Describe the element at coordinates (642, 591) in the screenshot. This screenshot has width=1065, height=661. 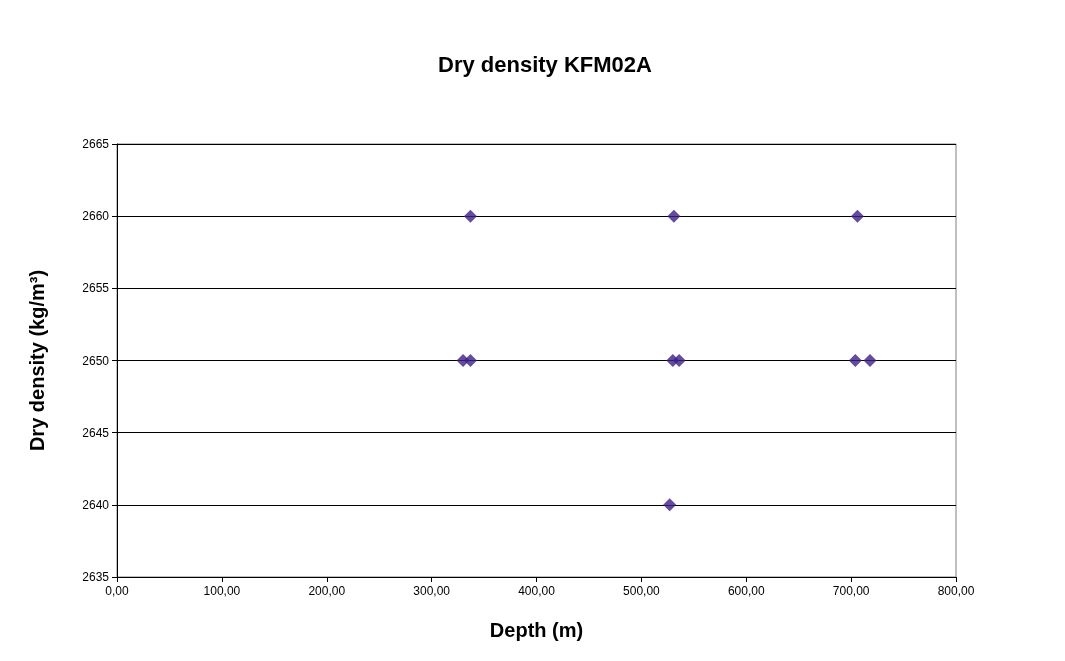
I see `x-tick-label: 500,00` at that location.